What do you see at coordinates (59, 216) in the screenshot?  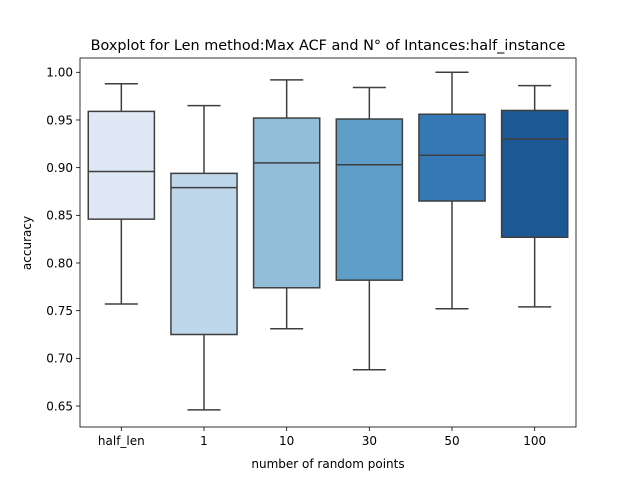 I see `y-tick-label: 0.85` at bounding box center [59, 216].